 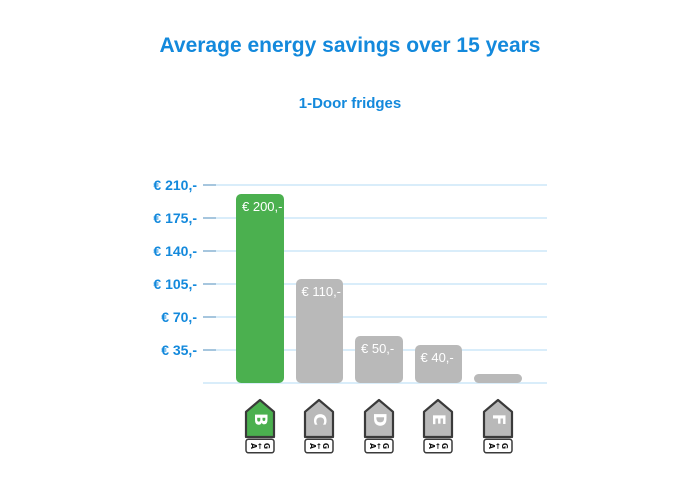 What do you see at coordinates (350, 45) in the screenshot?
I see `chart-title: Average energy savings over 15 years` at bounding box center [350, 45].